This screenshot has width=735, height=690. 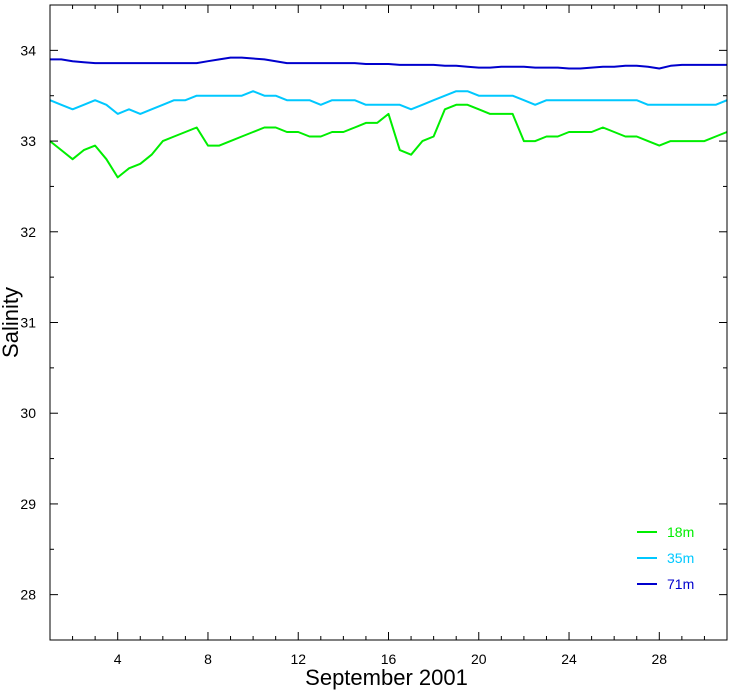 I want to click on y-tick-label: 32, so click(x=28, y=232).